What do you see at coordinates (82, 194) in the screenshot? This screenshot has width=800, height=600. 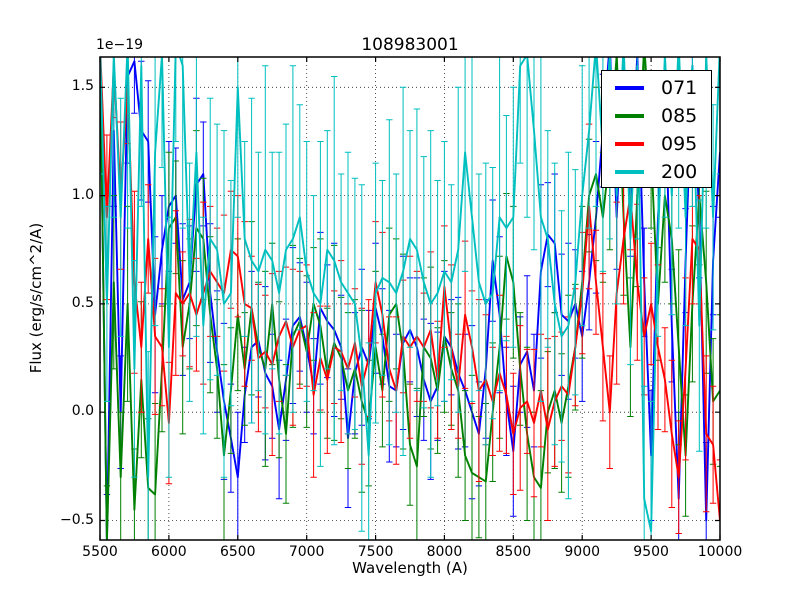 I see `y-tick-label-1.0: 1.0` at bounding box center [82, 194].